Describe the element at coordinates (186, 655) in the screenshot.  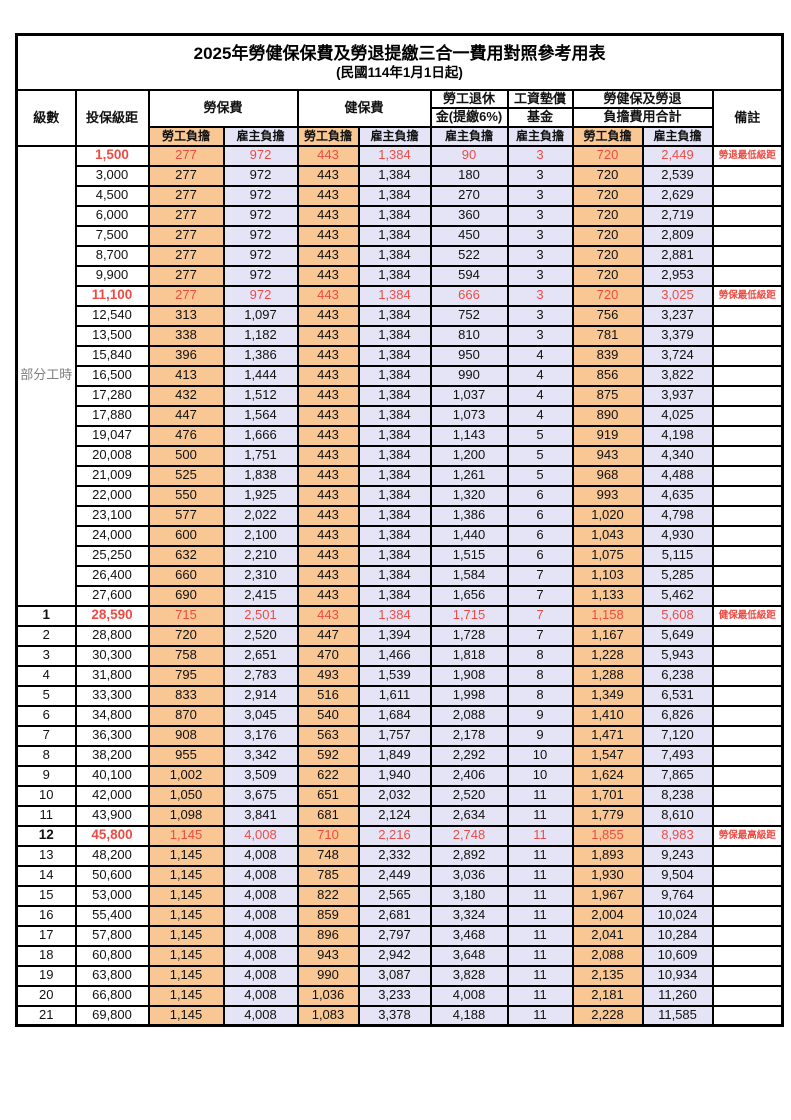
I see `value-cell: 758` at that location.